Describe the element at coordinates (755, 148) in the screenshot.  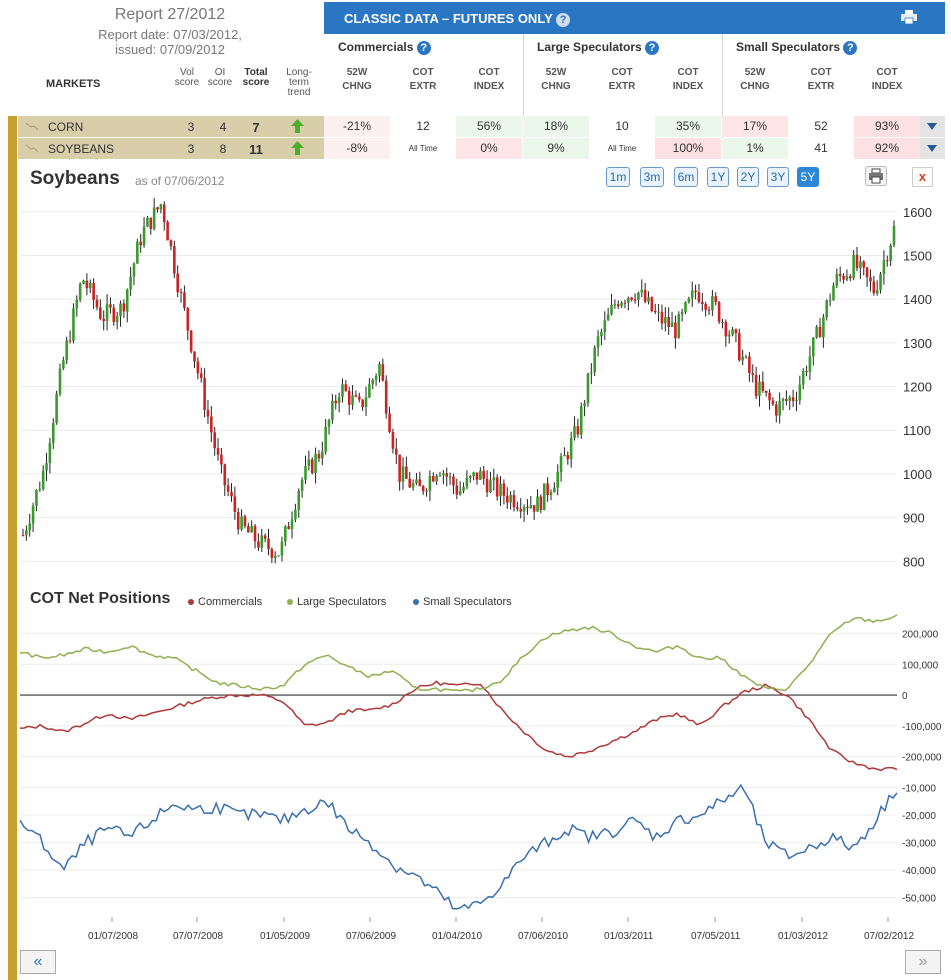
I see `data-cell: 1%` at that location.